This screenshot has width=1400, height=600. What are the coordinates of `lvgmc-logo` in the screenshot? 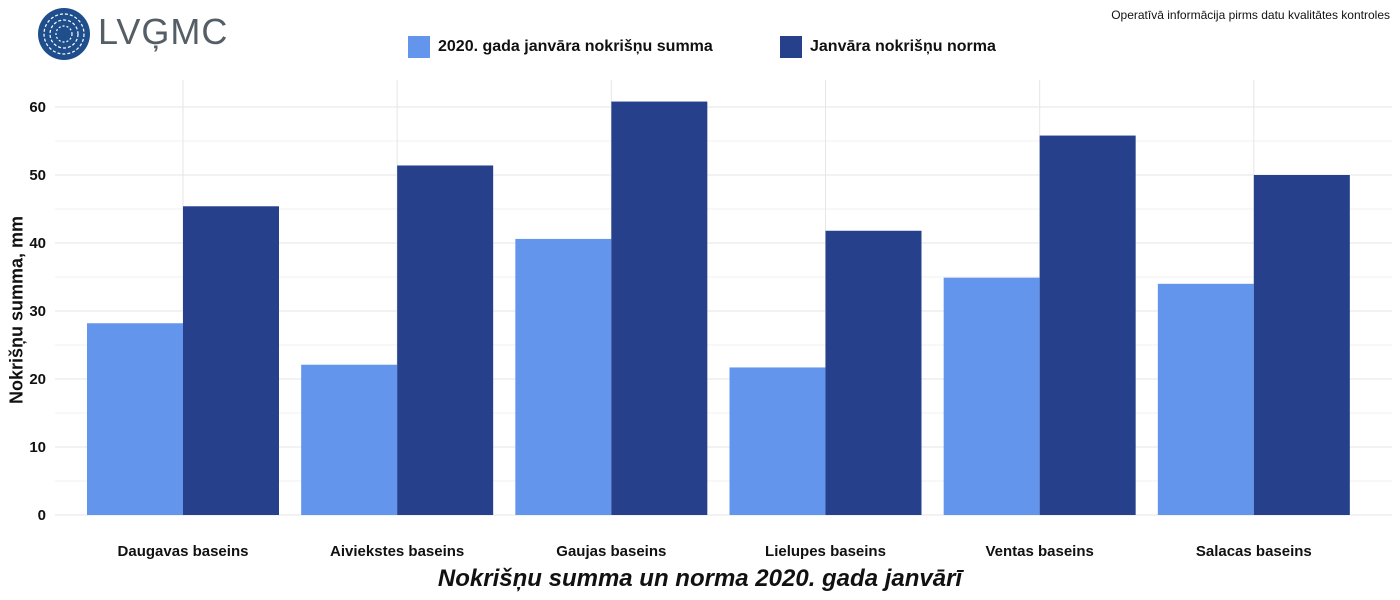 It's located at (64, 34).